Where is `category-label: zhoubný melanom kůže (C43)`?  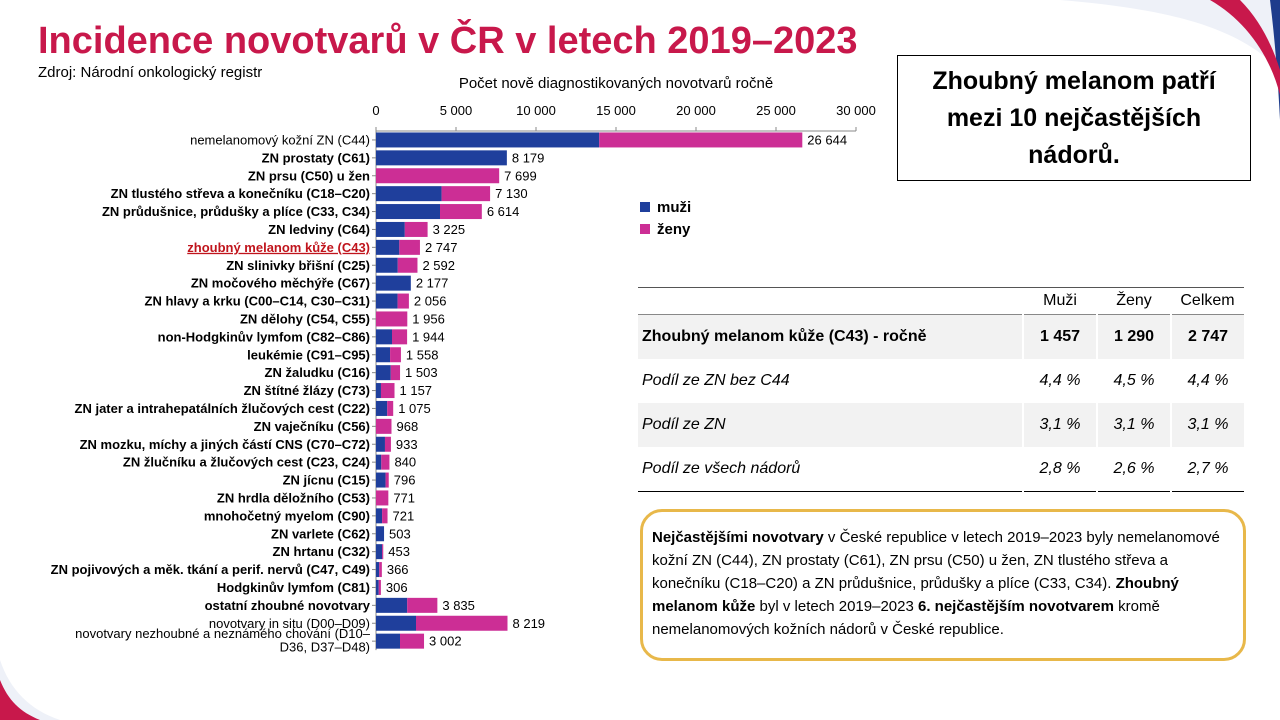
category-label: zhoubný melanom kůže (C43) is located at coordinates (278, 247).